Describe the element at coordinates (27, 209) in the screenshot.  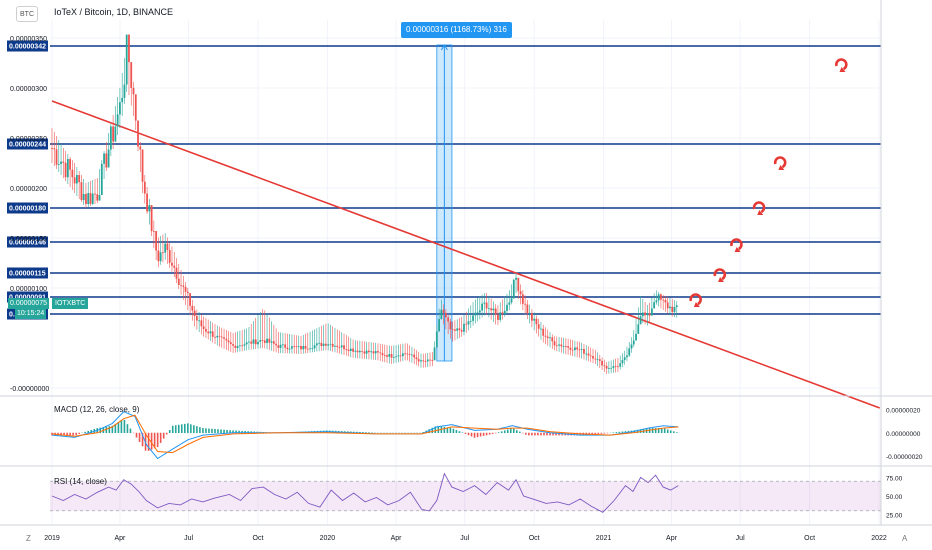
I see `level-label: 0.00000180` at that location.